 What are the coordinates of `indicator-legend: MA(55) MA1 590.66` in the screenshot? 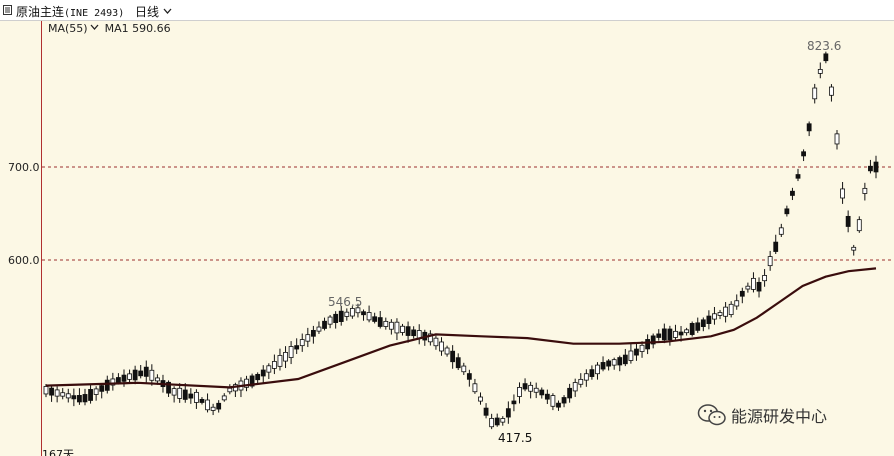 It's located at (109, 28).